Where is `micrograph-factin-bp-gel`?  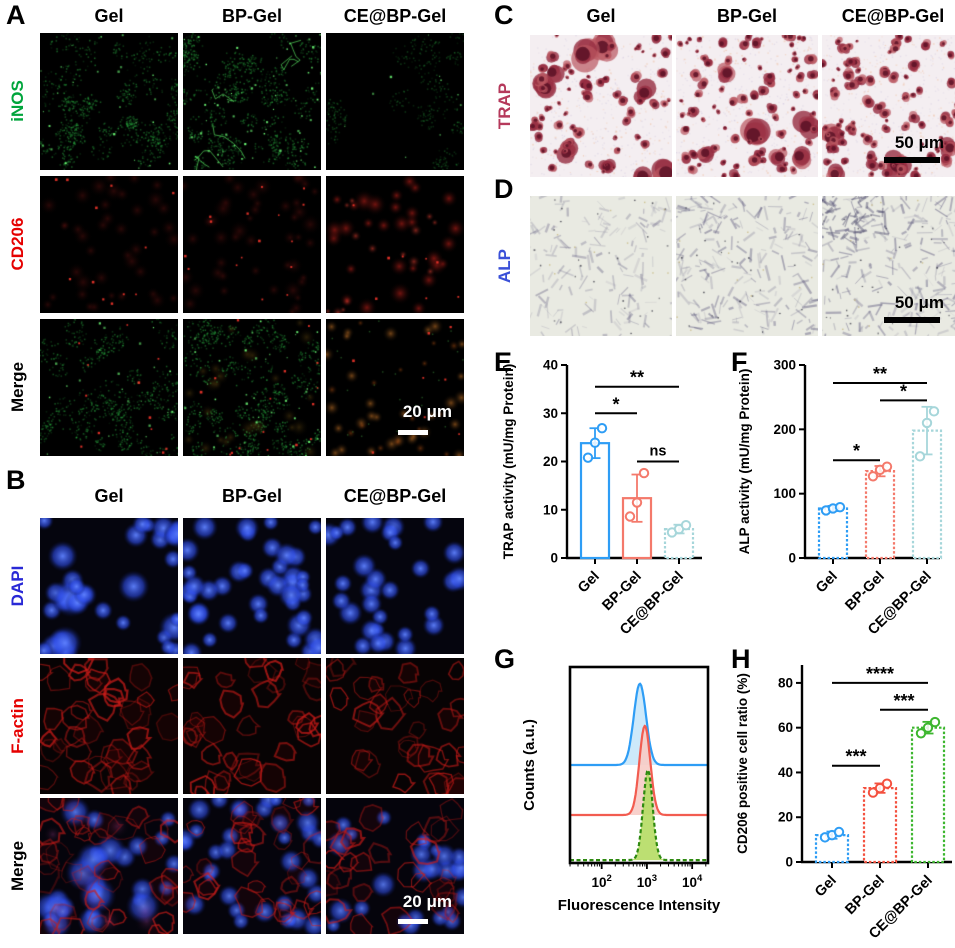
micrograph-factin-bp-gel is located at coordinates (252, 726).